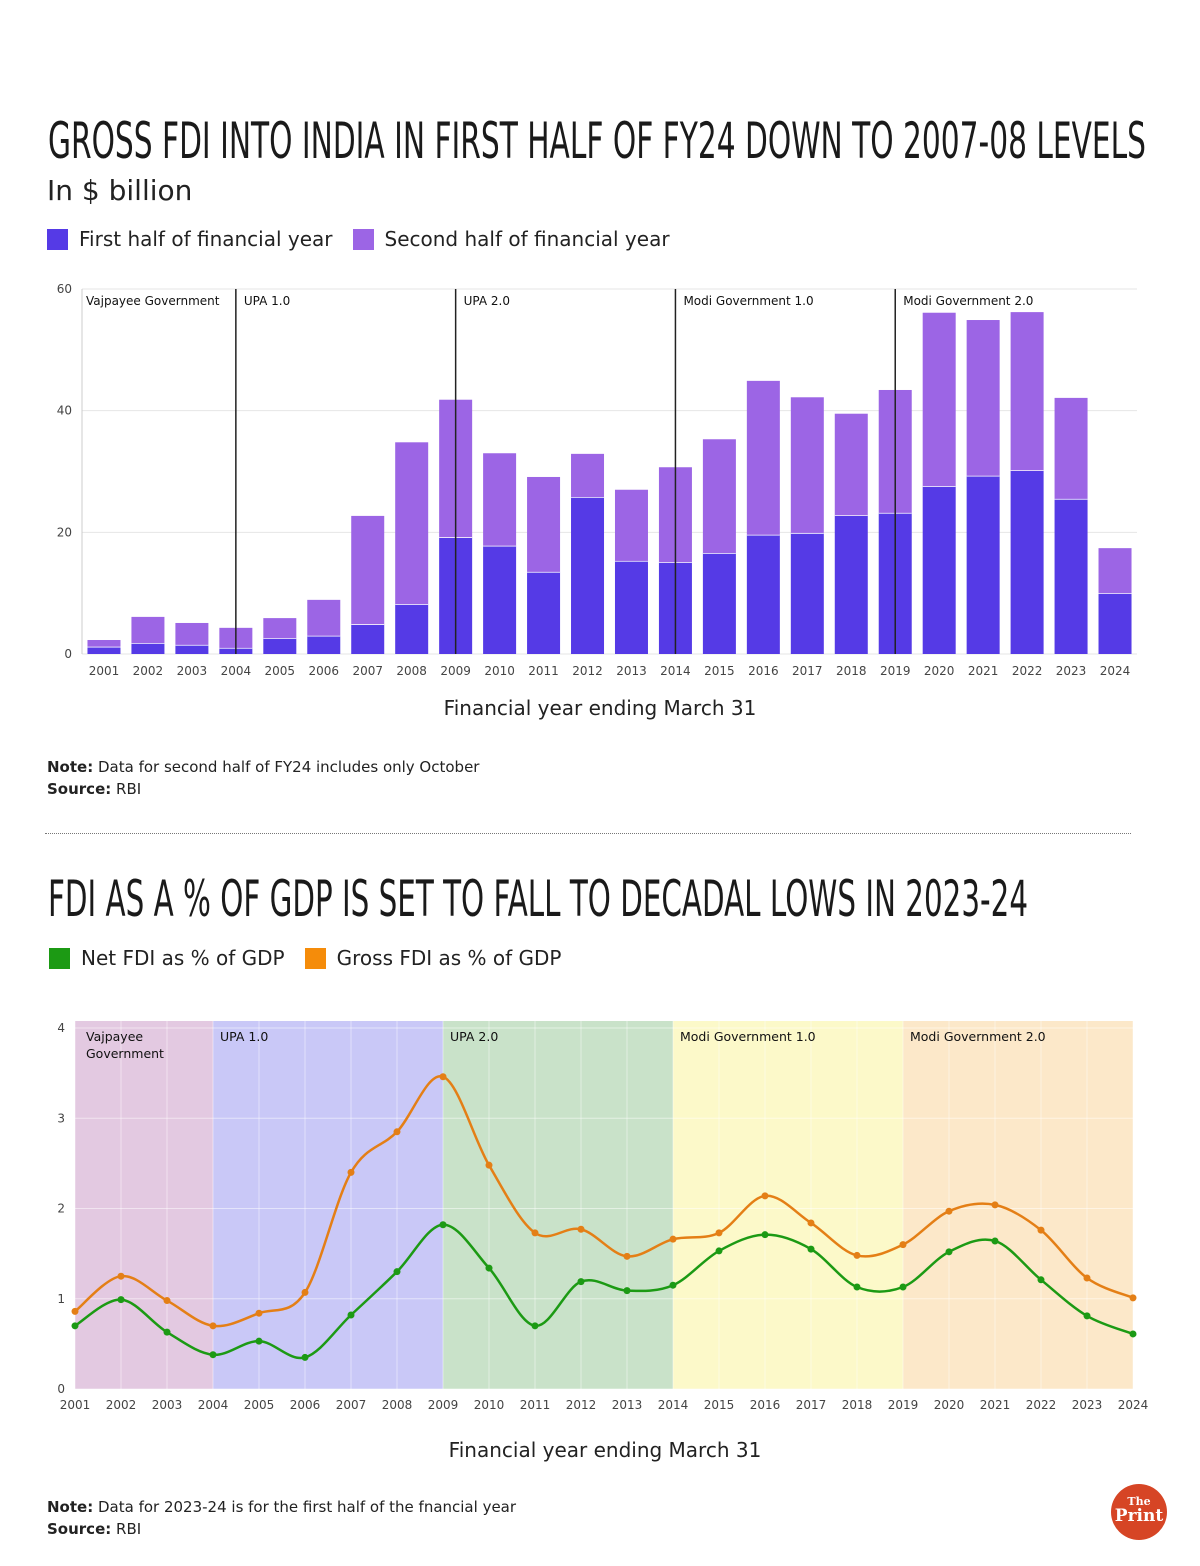 This screenshot has height=1566, width=1200. Describe the element at coordinates (64, 411) in the screenshot. I see `y-tick-label: 40` at that location.